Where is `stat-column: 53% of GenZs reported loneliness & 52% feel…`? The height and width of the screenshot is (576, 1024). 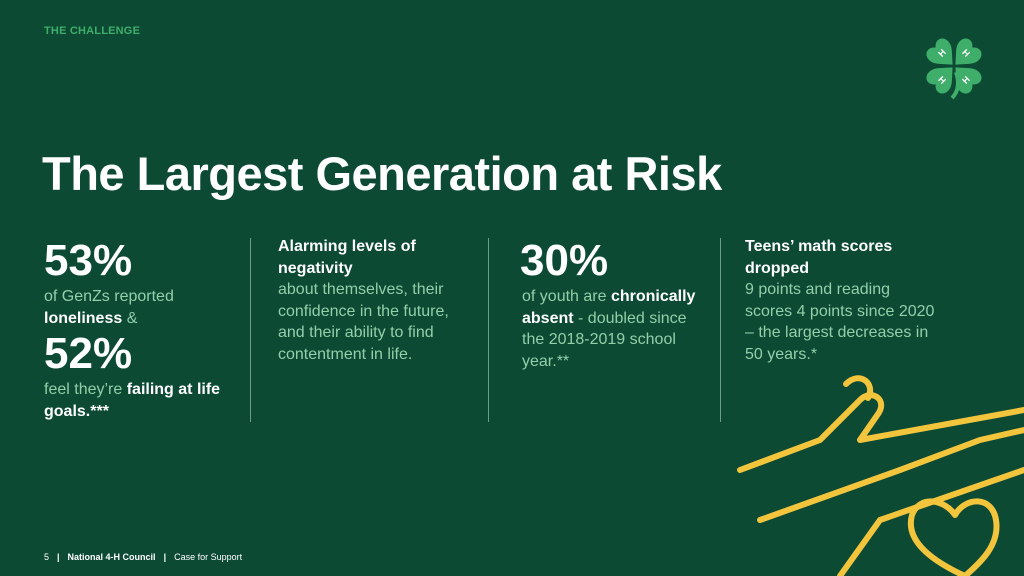
stat-column: 53% of GenZs reported loneliness & 52% feel… is located at coordinates (139, 329).